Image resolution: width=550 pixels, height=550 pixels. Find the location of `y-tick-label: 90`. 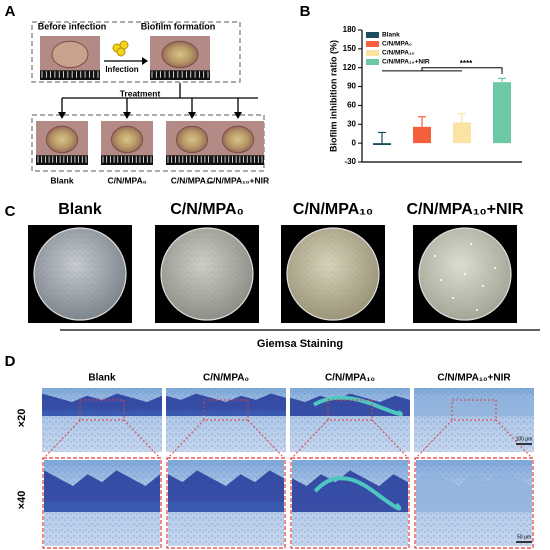

y-tick-label: 90 is located at coordinates (351, 86).